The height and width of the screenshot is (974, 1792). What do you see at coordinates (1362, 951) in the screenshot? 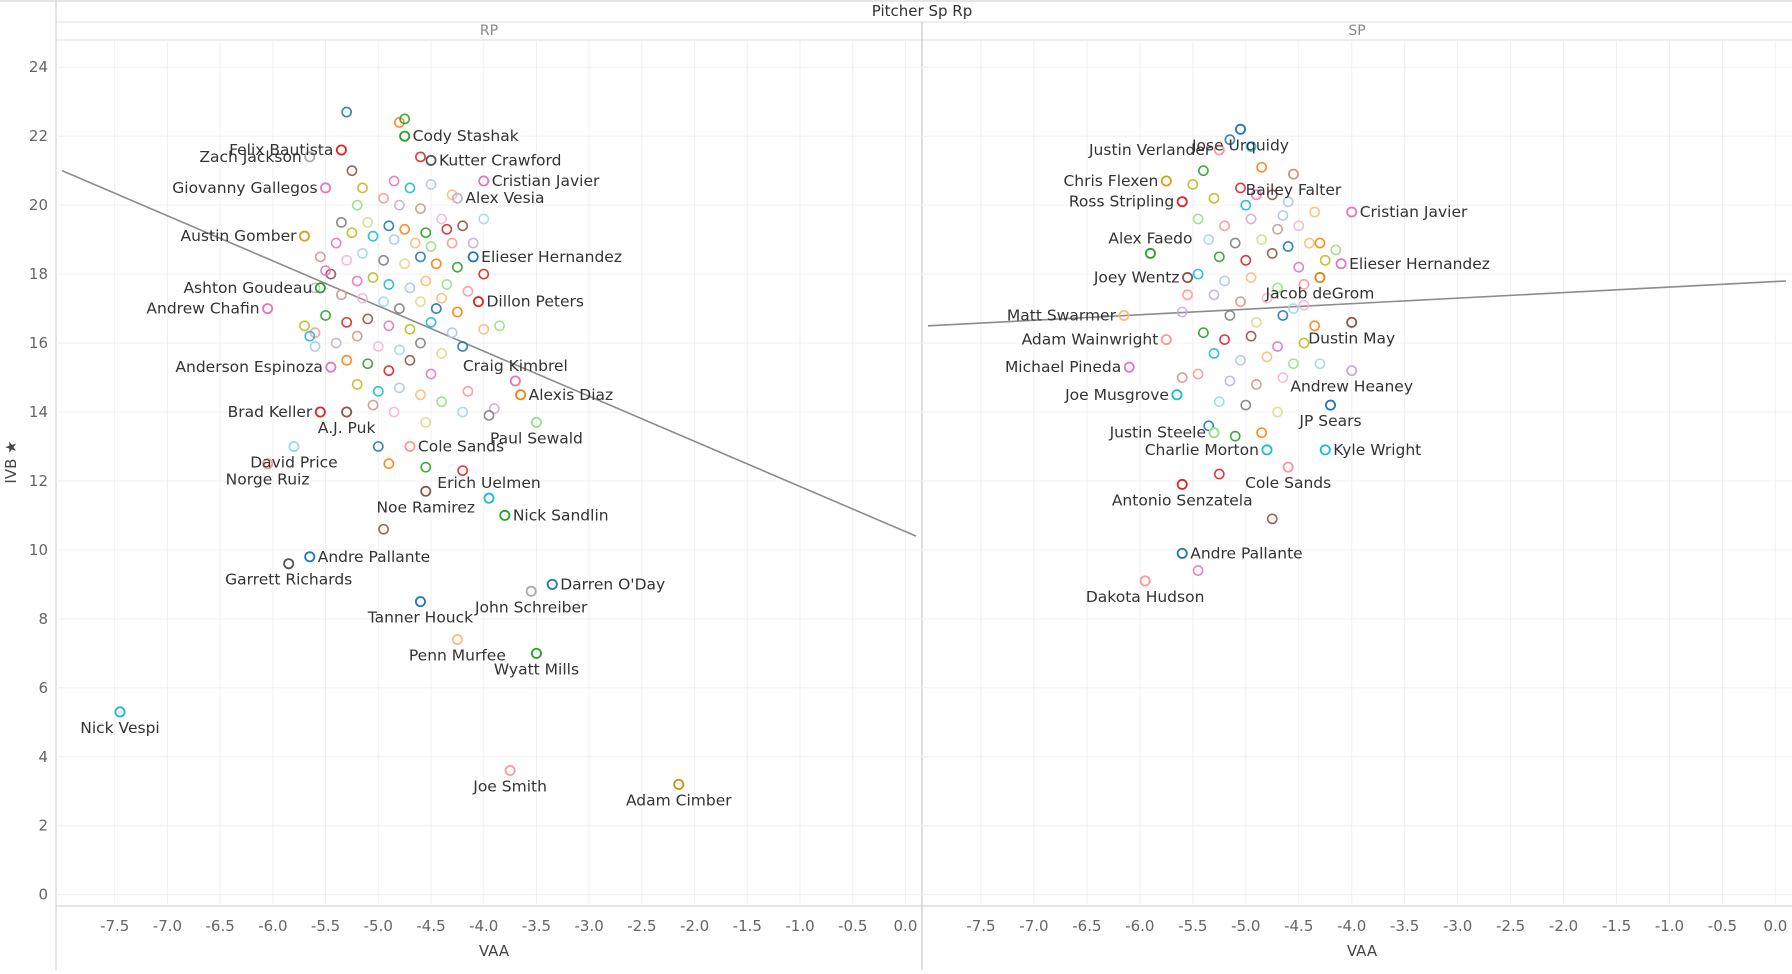
I see `x-axis-title: VAA` at bounding box center [1362, 951].